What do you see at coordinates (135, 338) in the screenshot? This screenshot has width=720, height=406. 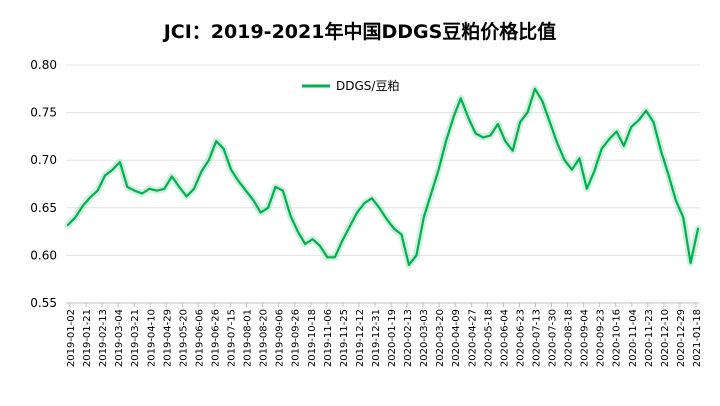 I see `x-tick-label: 2019-03-21` at bounding box center [135, 338].